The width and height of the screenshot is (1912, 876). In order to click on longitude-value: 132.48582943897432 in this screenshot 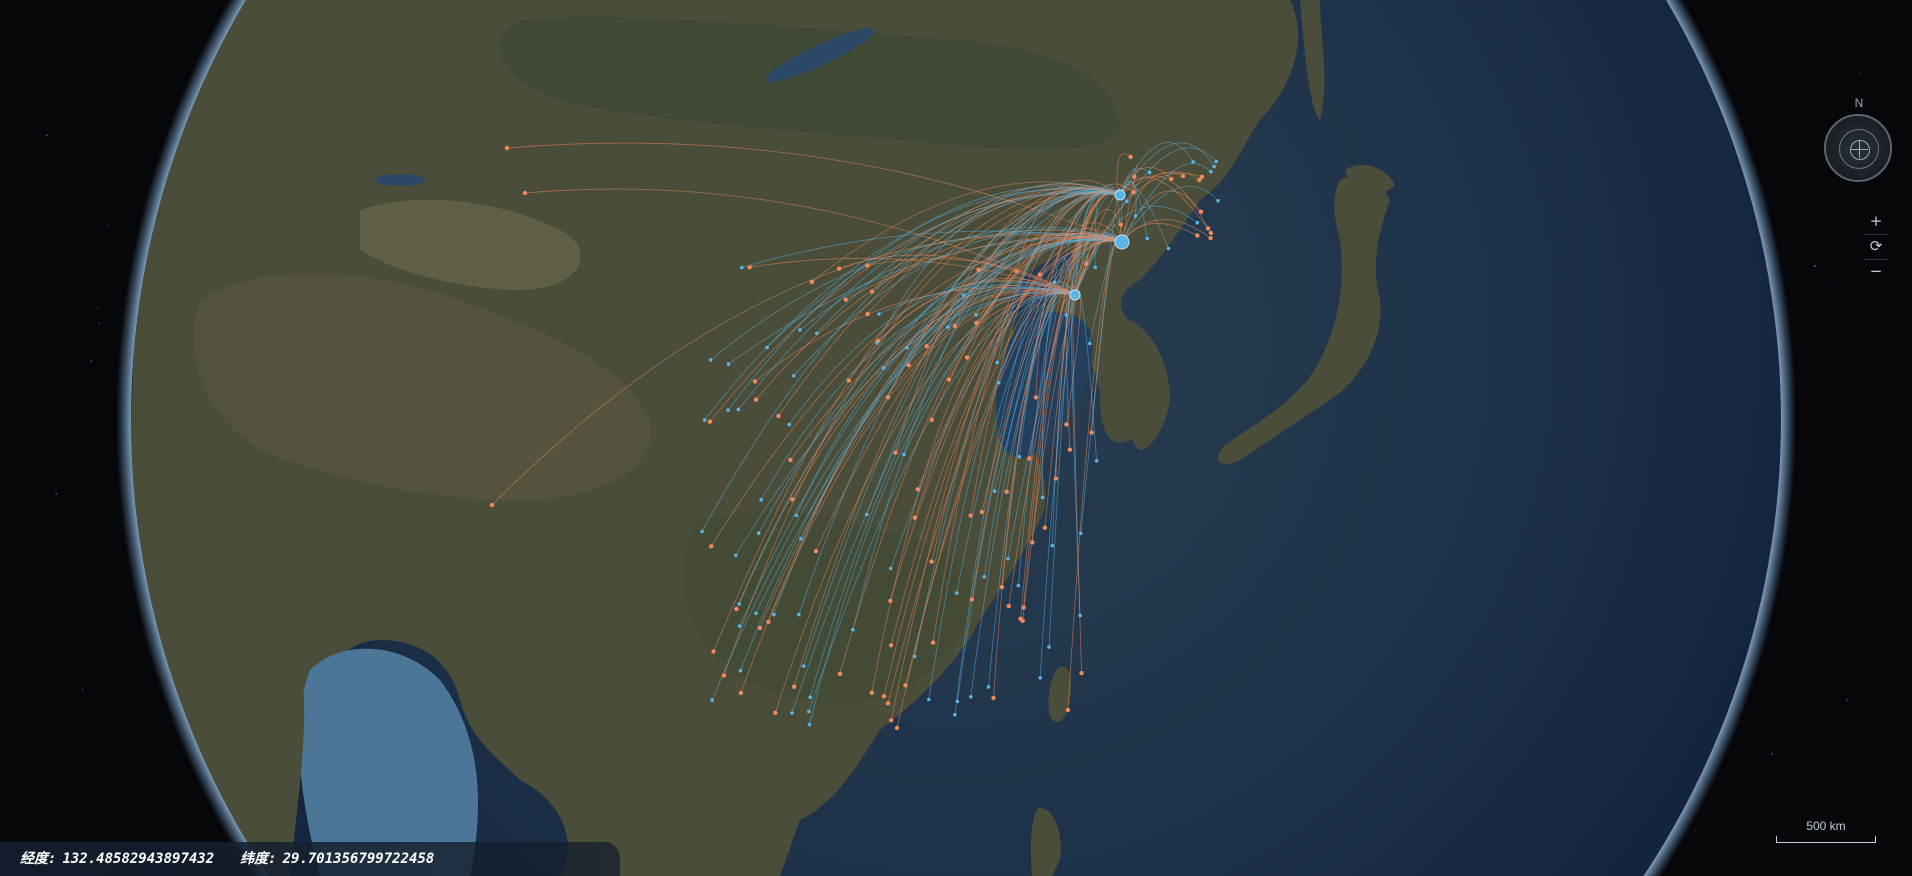, I will do `click(138, 859)`.